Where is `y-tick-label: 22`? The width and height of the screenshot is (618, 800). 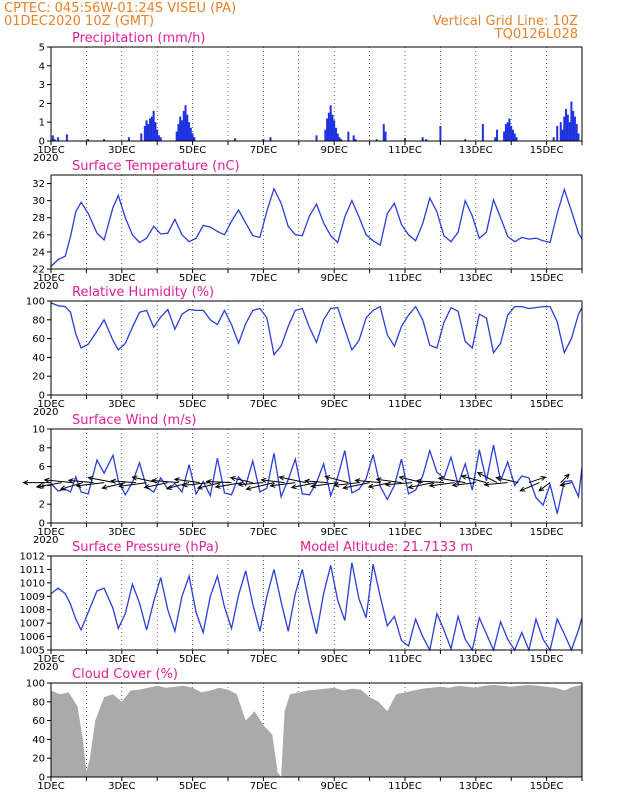 y-tick-label: 22 is located at coordinates (38, 270).